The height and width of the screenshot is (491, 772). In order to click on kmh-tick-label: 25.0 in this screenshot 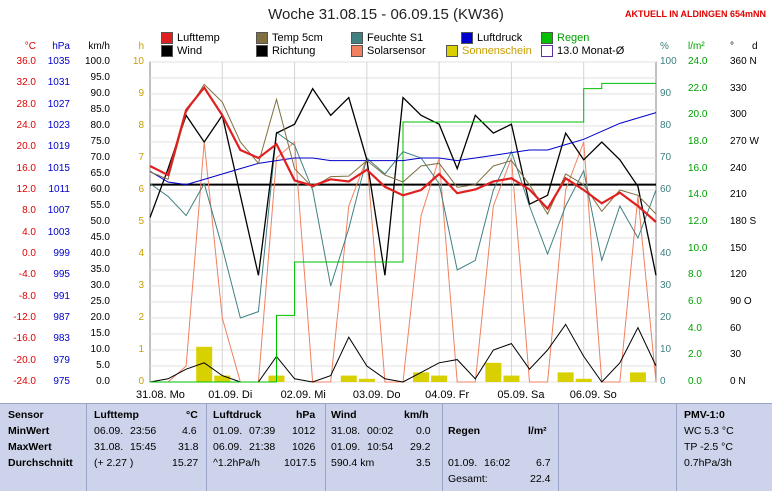, I will do `click(100, 301)`.